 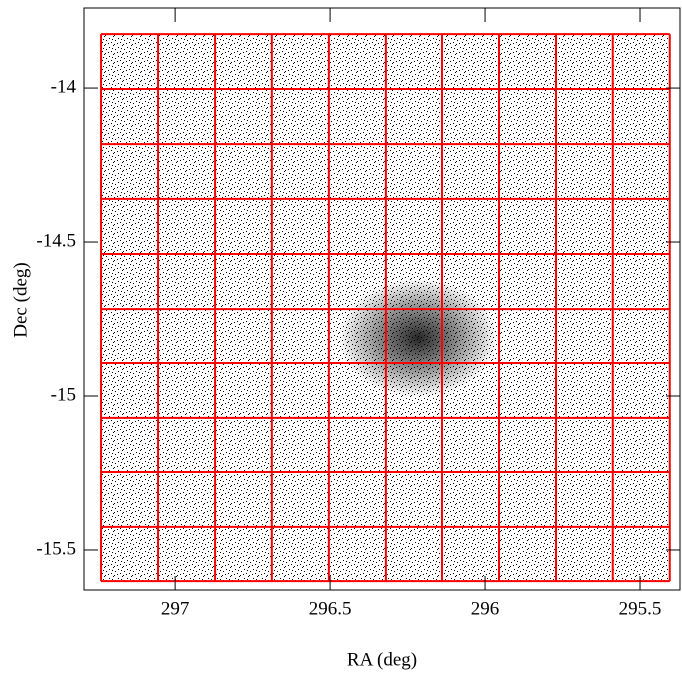 What do you see at coordinates (418, 338) in the screenshot?
I see `star-cluster` at bounding box center [418, 338].